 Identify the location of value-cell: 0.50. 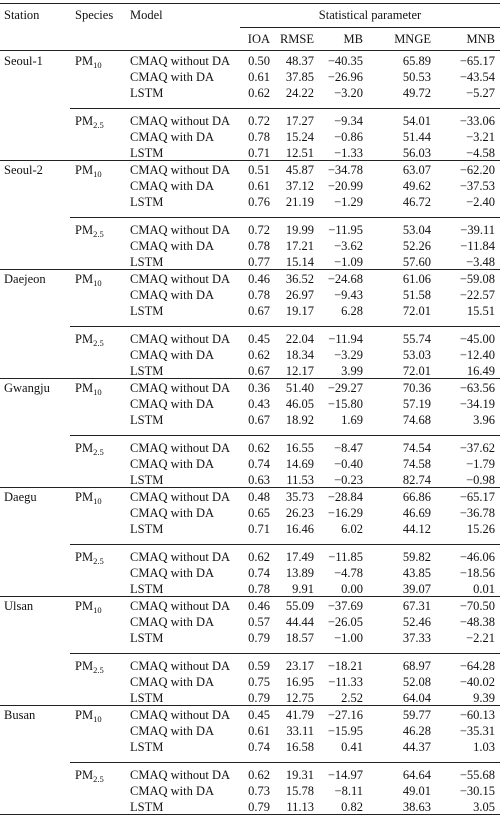
(259, 61).